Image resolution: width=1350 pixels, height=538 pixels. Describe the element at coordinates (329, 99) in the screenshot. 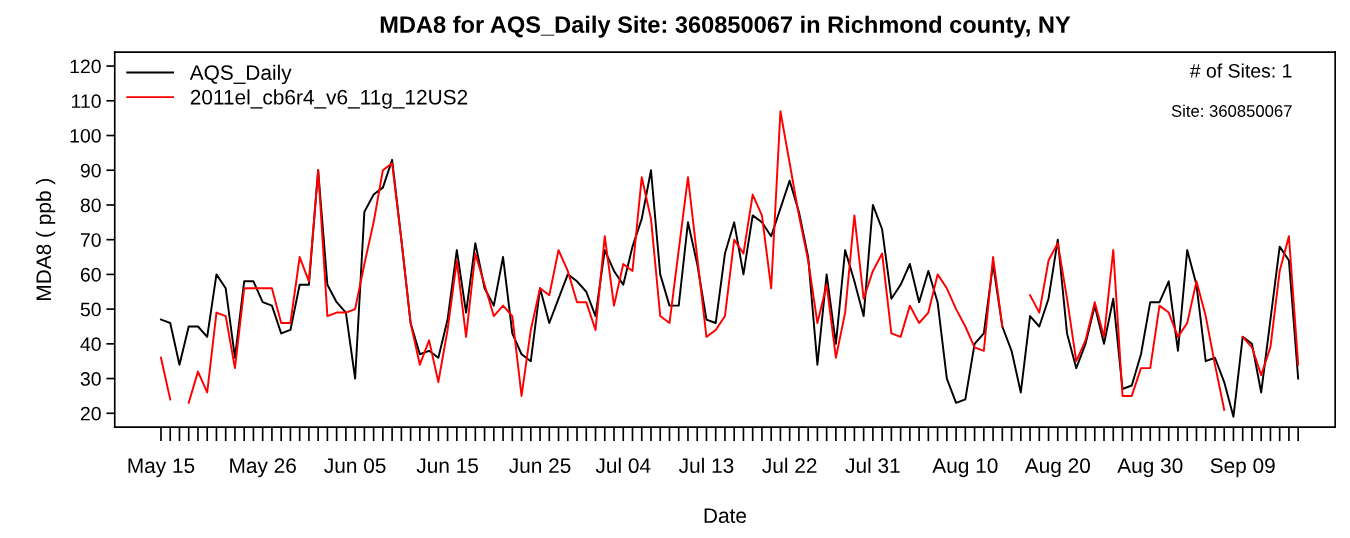

I see `legend-label: 2011el_cb6r4_v6_11g_12US2` at that location.